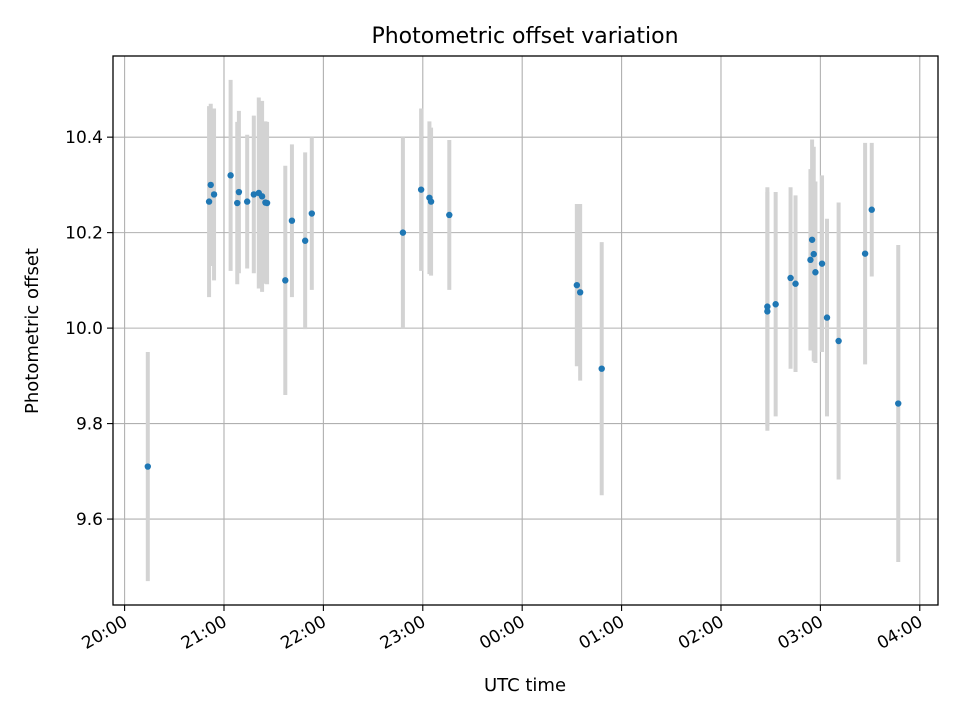 The image size is (960, 720). I want to click on x-tick-label: 21:00, so click(204, 633).